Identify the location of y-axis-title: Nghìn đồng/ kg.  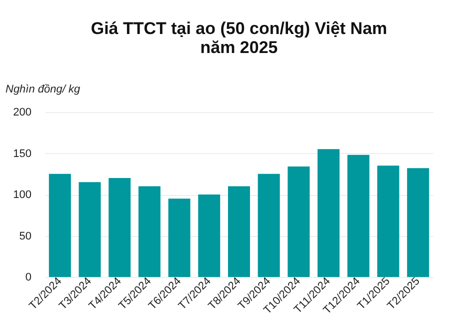
(43, 90).